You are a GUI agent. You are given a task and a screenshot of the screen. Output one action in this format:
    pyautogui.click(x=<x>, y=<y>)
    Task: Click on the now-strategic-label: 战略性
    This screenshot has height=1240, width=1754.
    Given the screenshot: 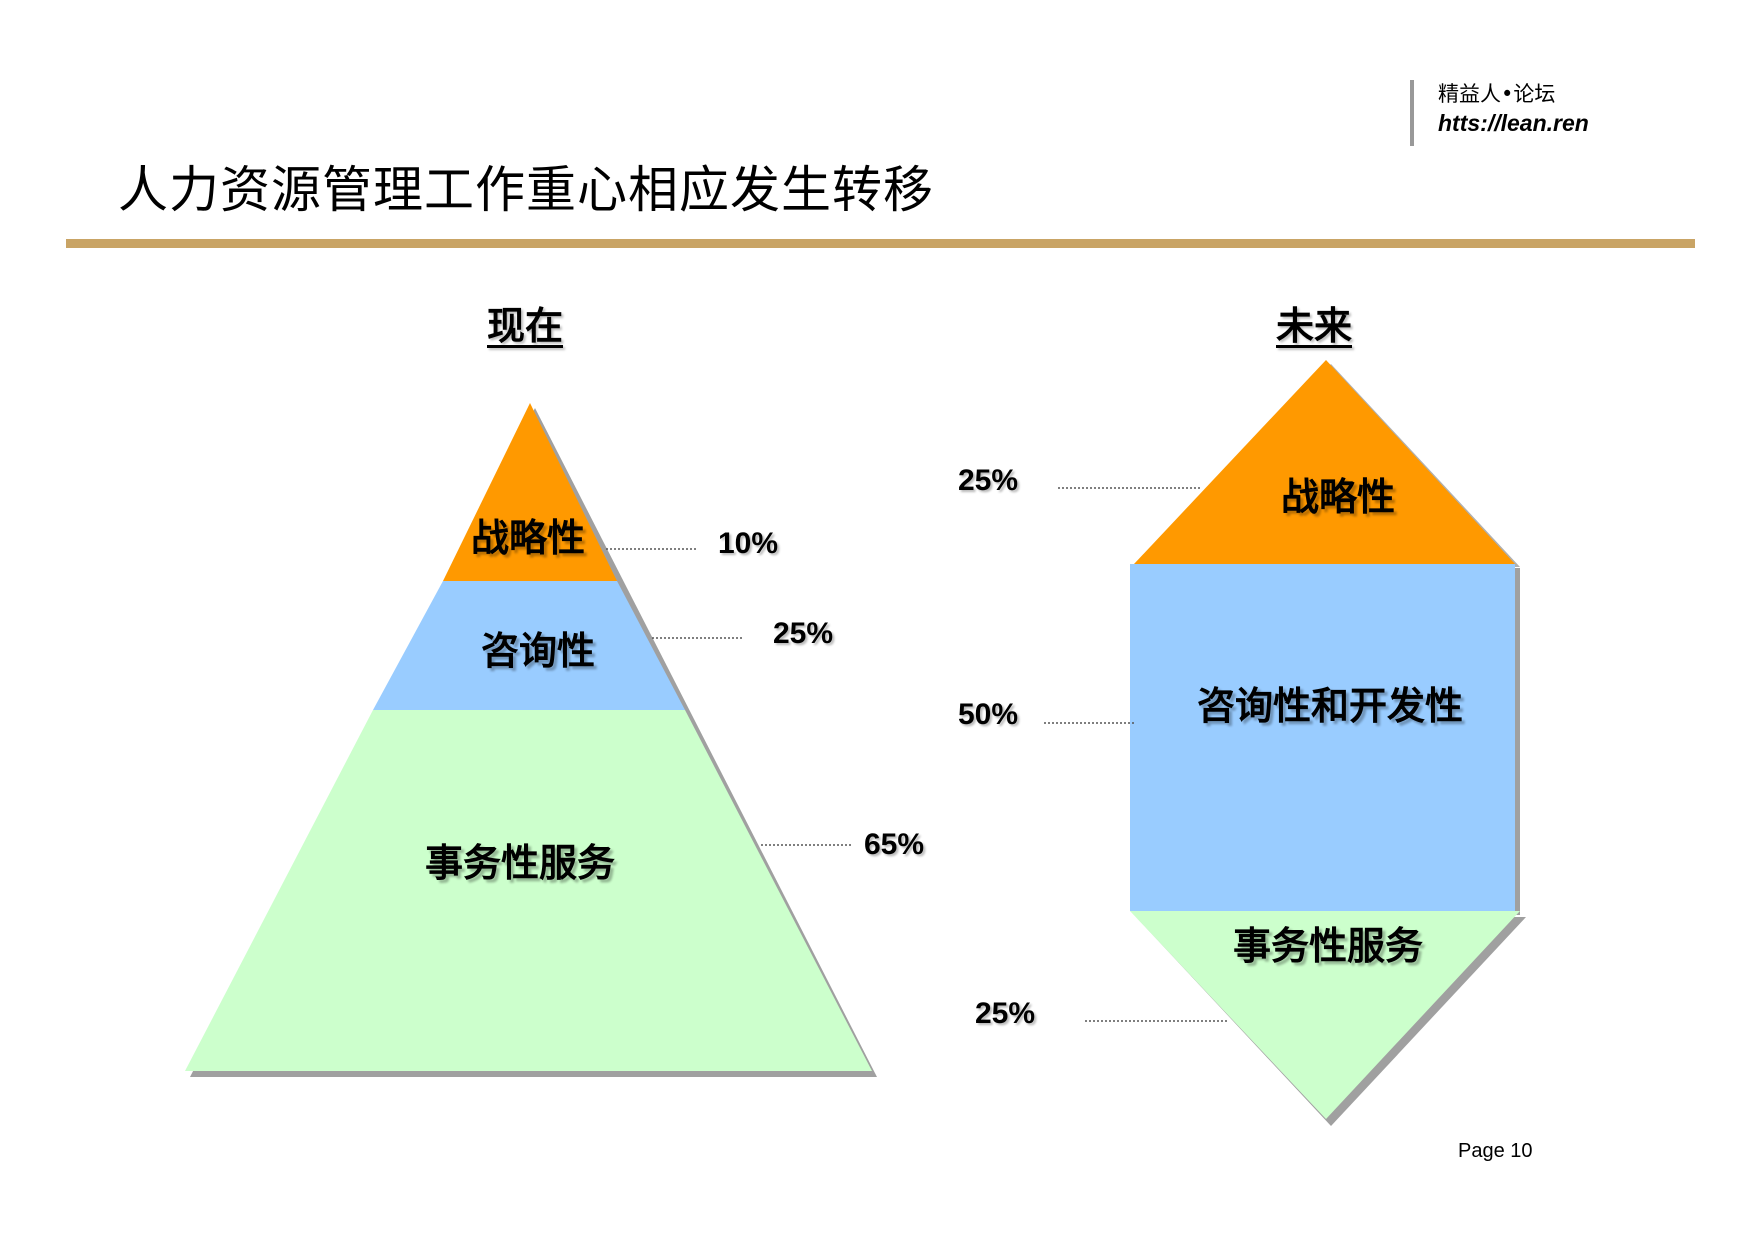 What is the action you would take?
    pyautogui.click(x=528, y=538)
    